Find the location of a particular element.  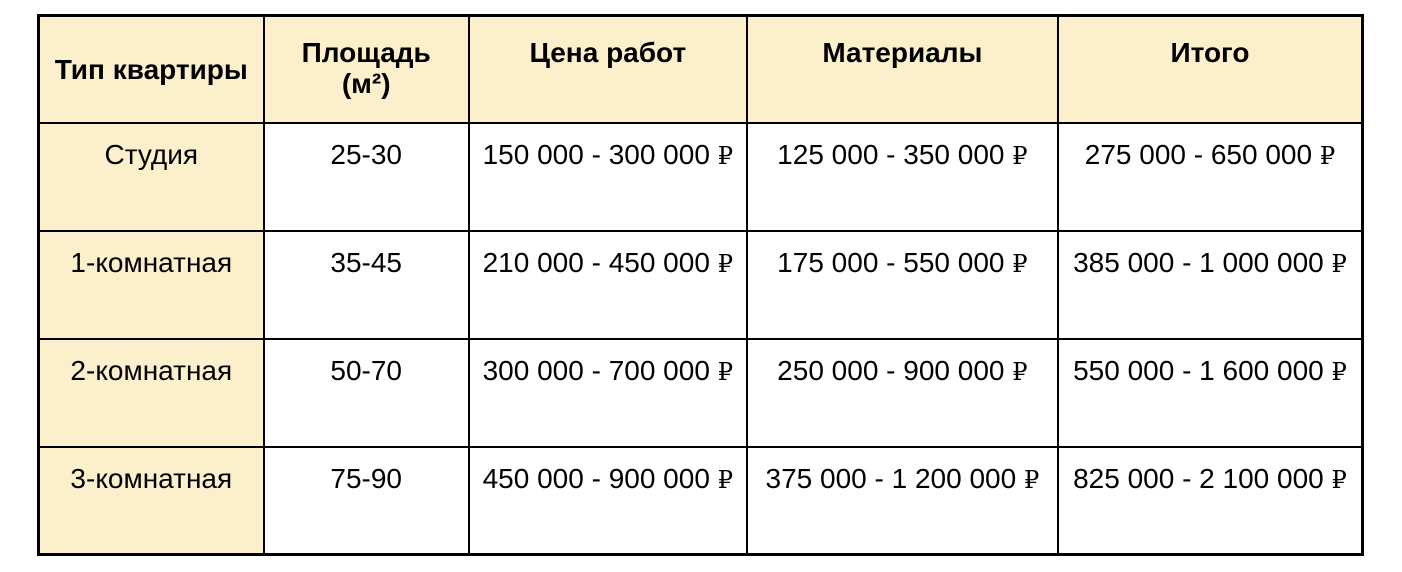

cell-work-price: 300 000 - 700 000 ₽ is located at coordinates (607, 392).